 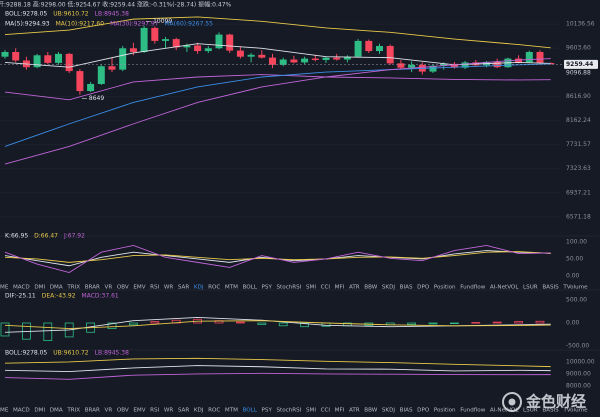 What do you see at coordinates (112, 353) in the screenshot?
I see `legend-entry: LB:8945.38` at bounding box center [112, 353].